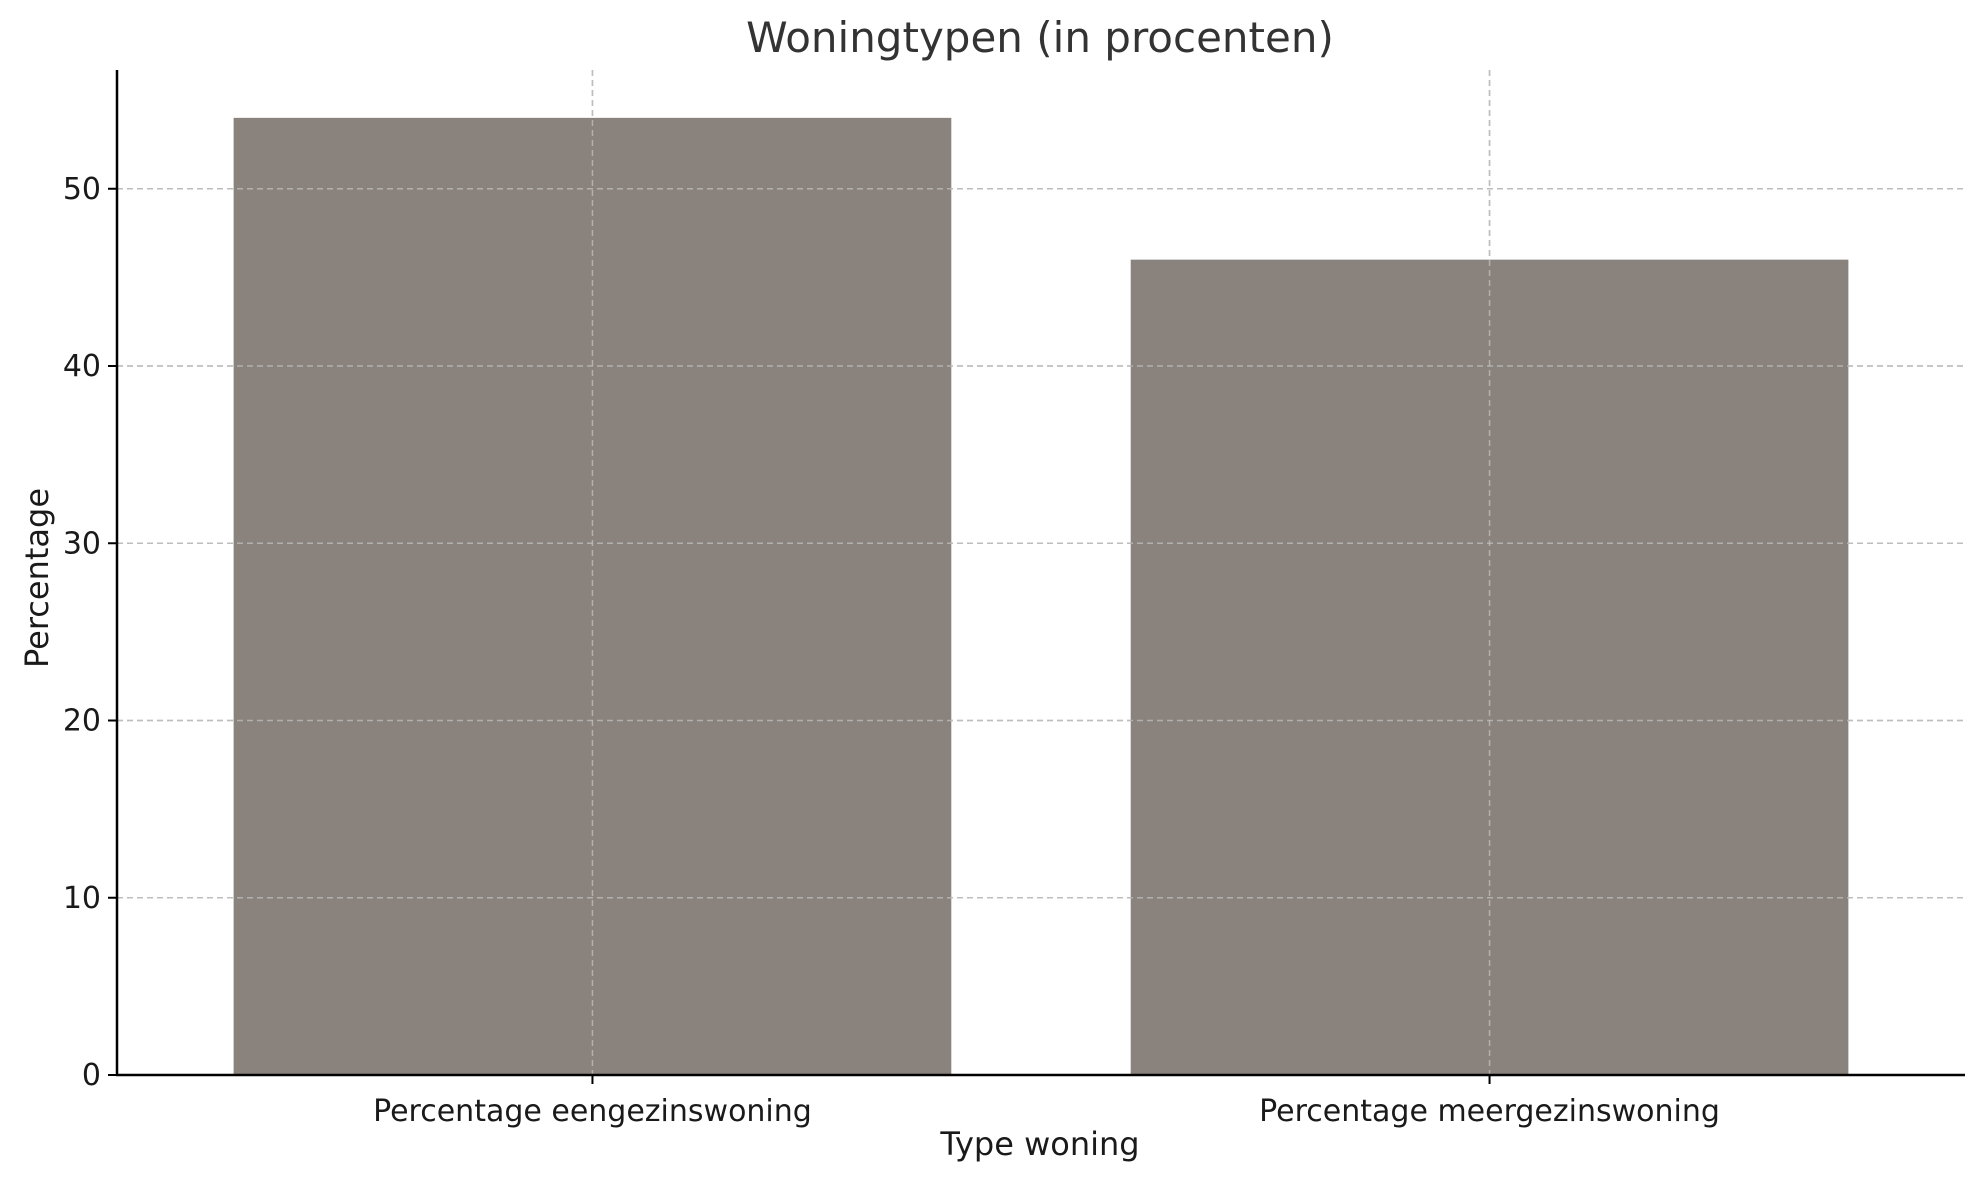  What do you see at coordinates (1040, 37) in the screenshot?
I see `chart-title: Woningtypen (in procenten)` at bounding box center [1040, 37].